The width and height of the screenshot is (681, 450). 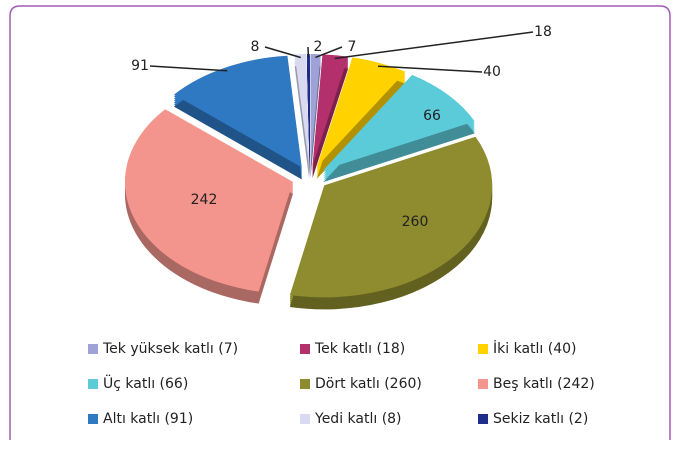 I want to click on legend-label: Tek katlı (18), so click(x=359, y=349).